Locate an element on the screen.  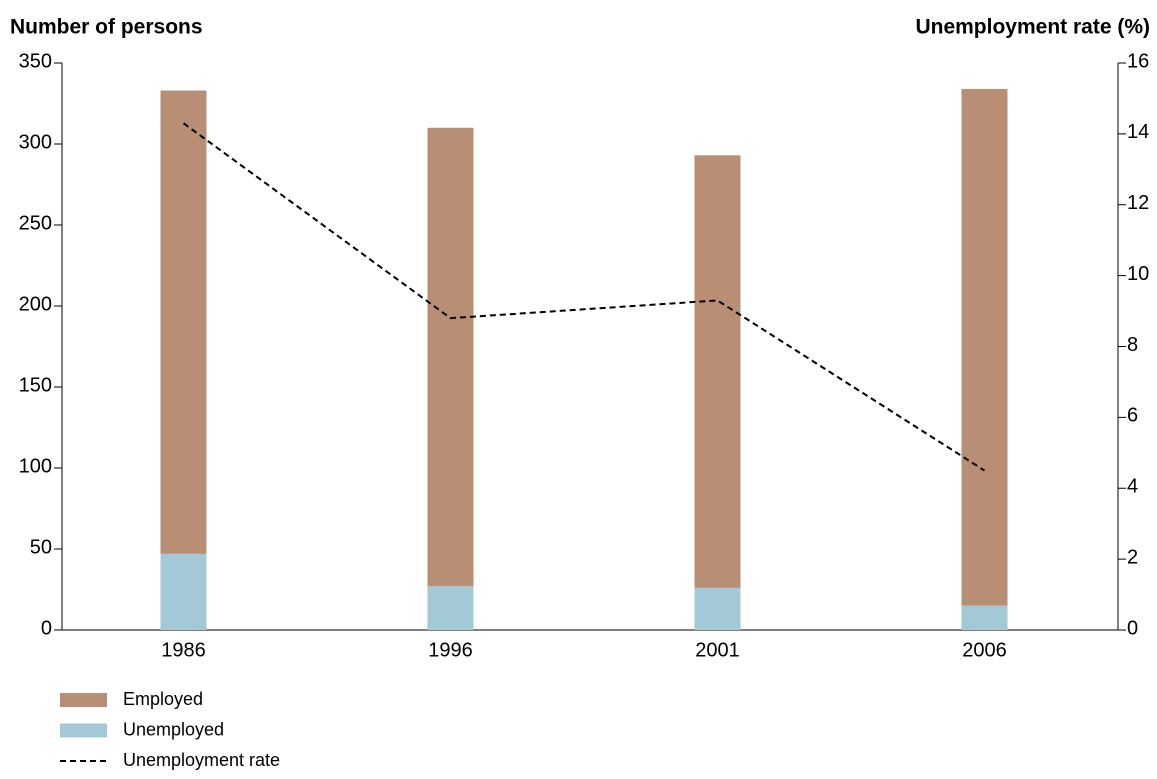
y2-tick-label: 14 is located at coordinates (1138, 132).